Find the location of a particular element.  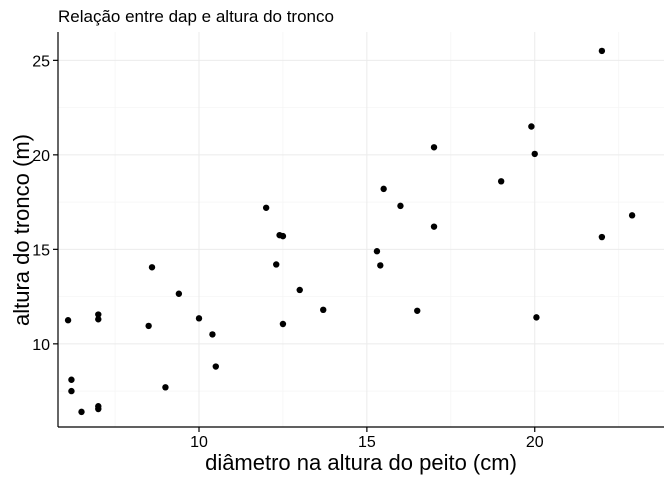

x-tick-label-2: 20 is located at coordinates (535, 442).